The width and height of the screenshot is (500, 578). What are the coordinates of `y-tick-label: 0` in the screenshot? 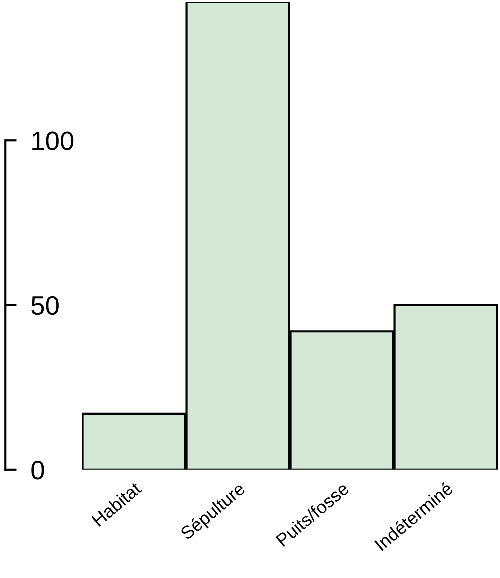 It's located at (38, 470).